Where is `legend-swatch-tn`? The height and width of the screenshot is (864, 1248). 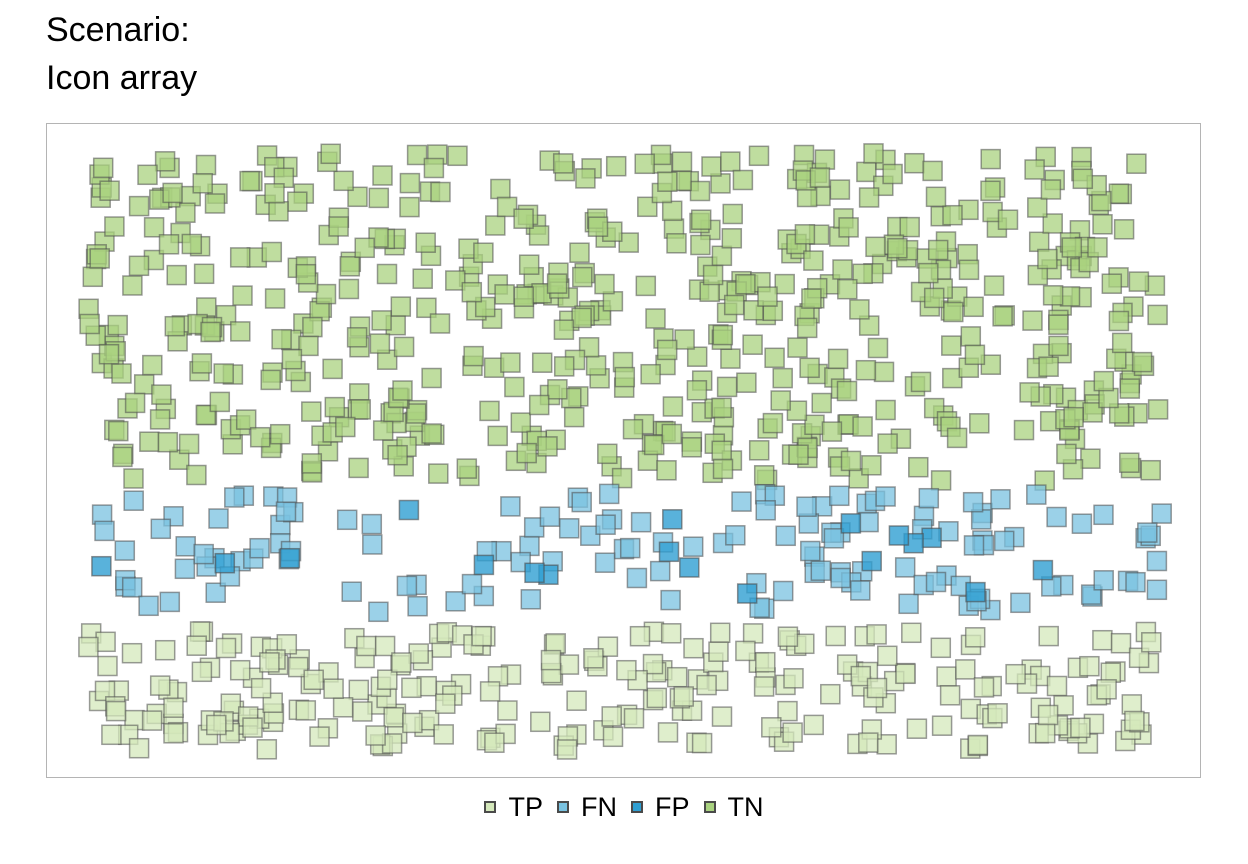 legend-swatch-tn is located at coordinates (709, 807).